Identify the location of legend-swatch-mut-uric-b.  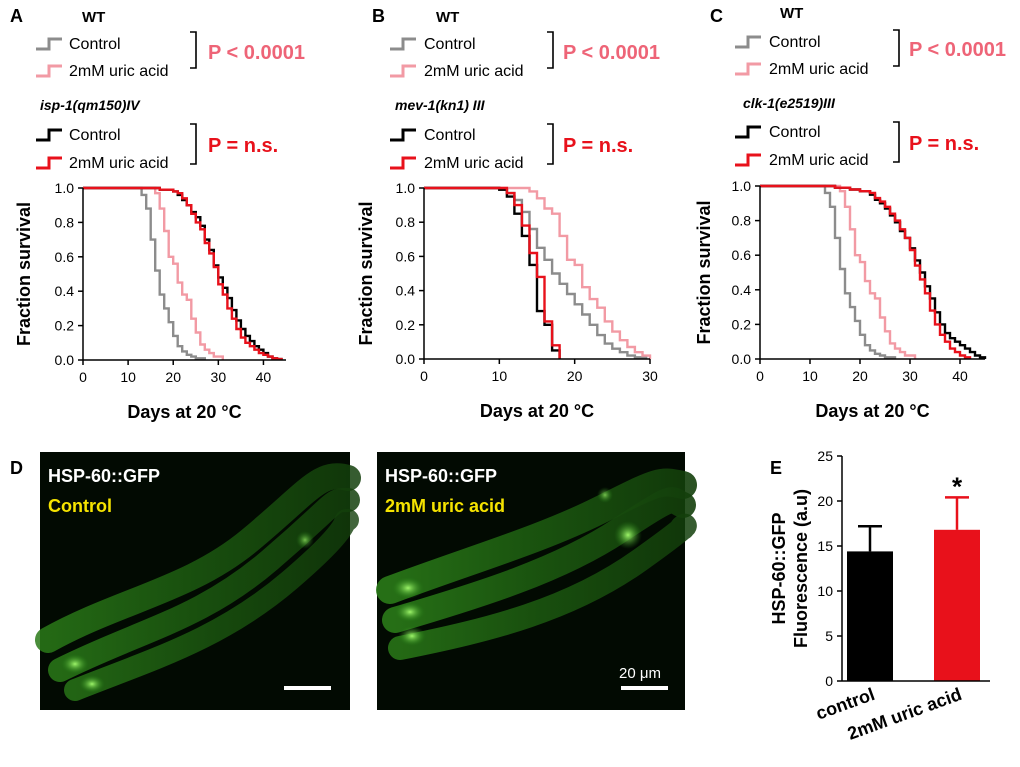
(403, 163).